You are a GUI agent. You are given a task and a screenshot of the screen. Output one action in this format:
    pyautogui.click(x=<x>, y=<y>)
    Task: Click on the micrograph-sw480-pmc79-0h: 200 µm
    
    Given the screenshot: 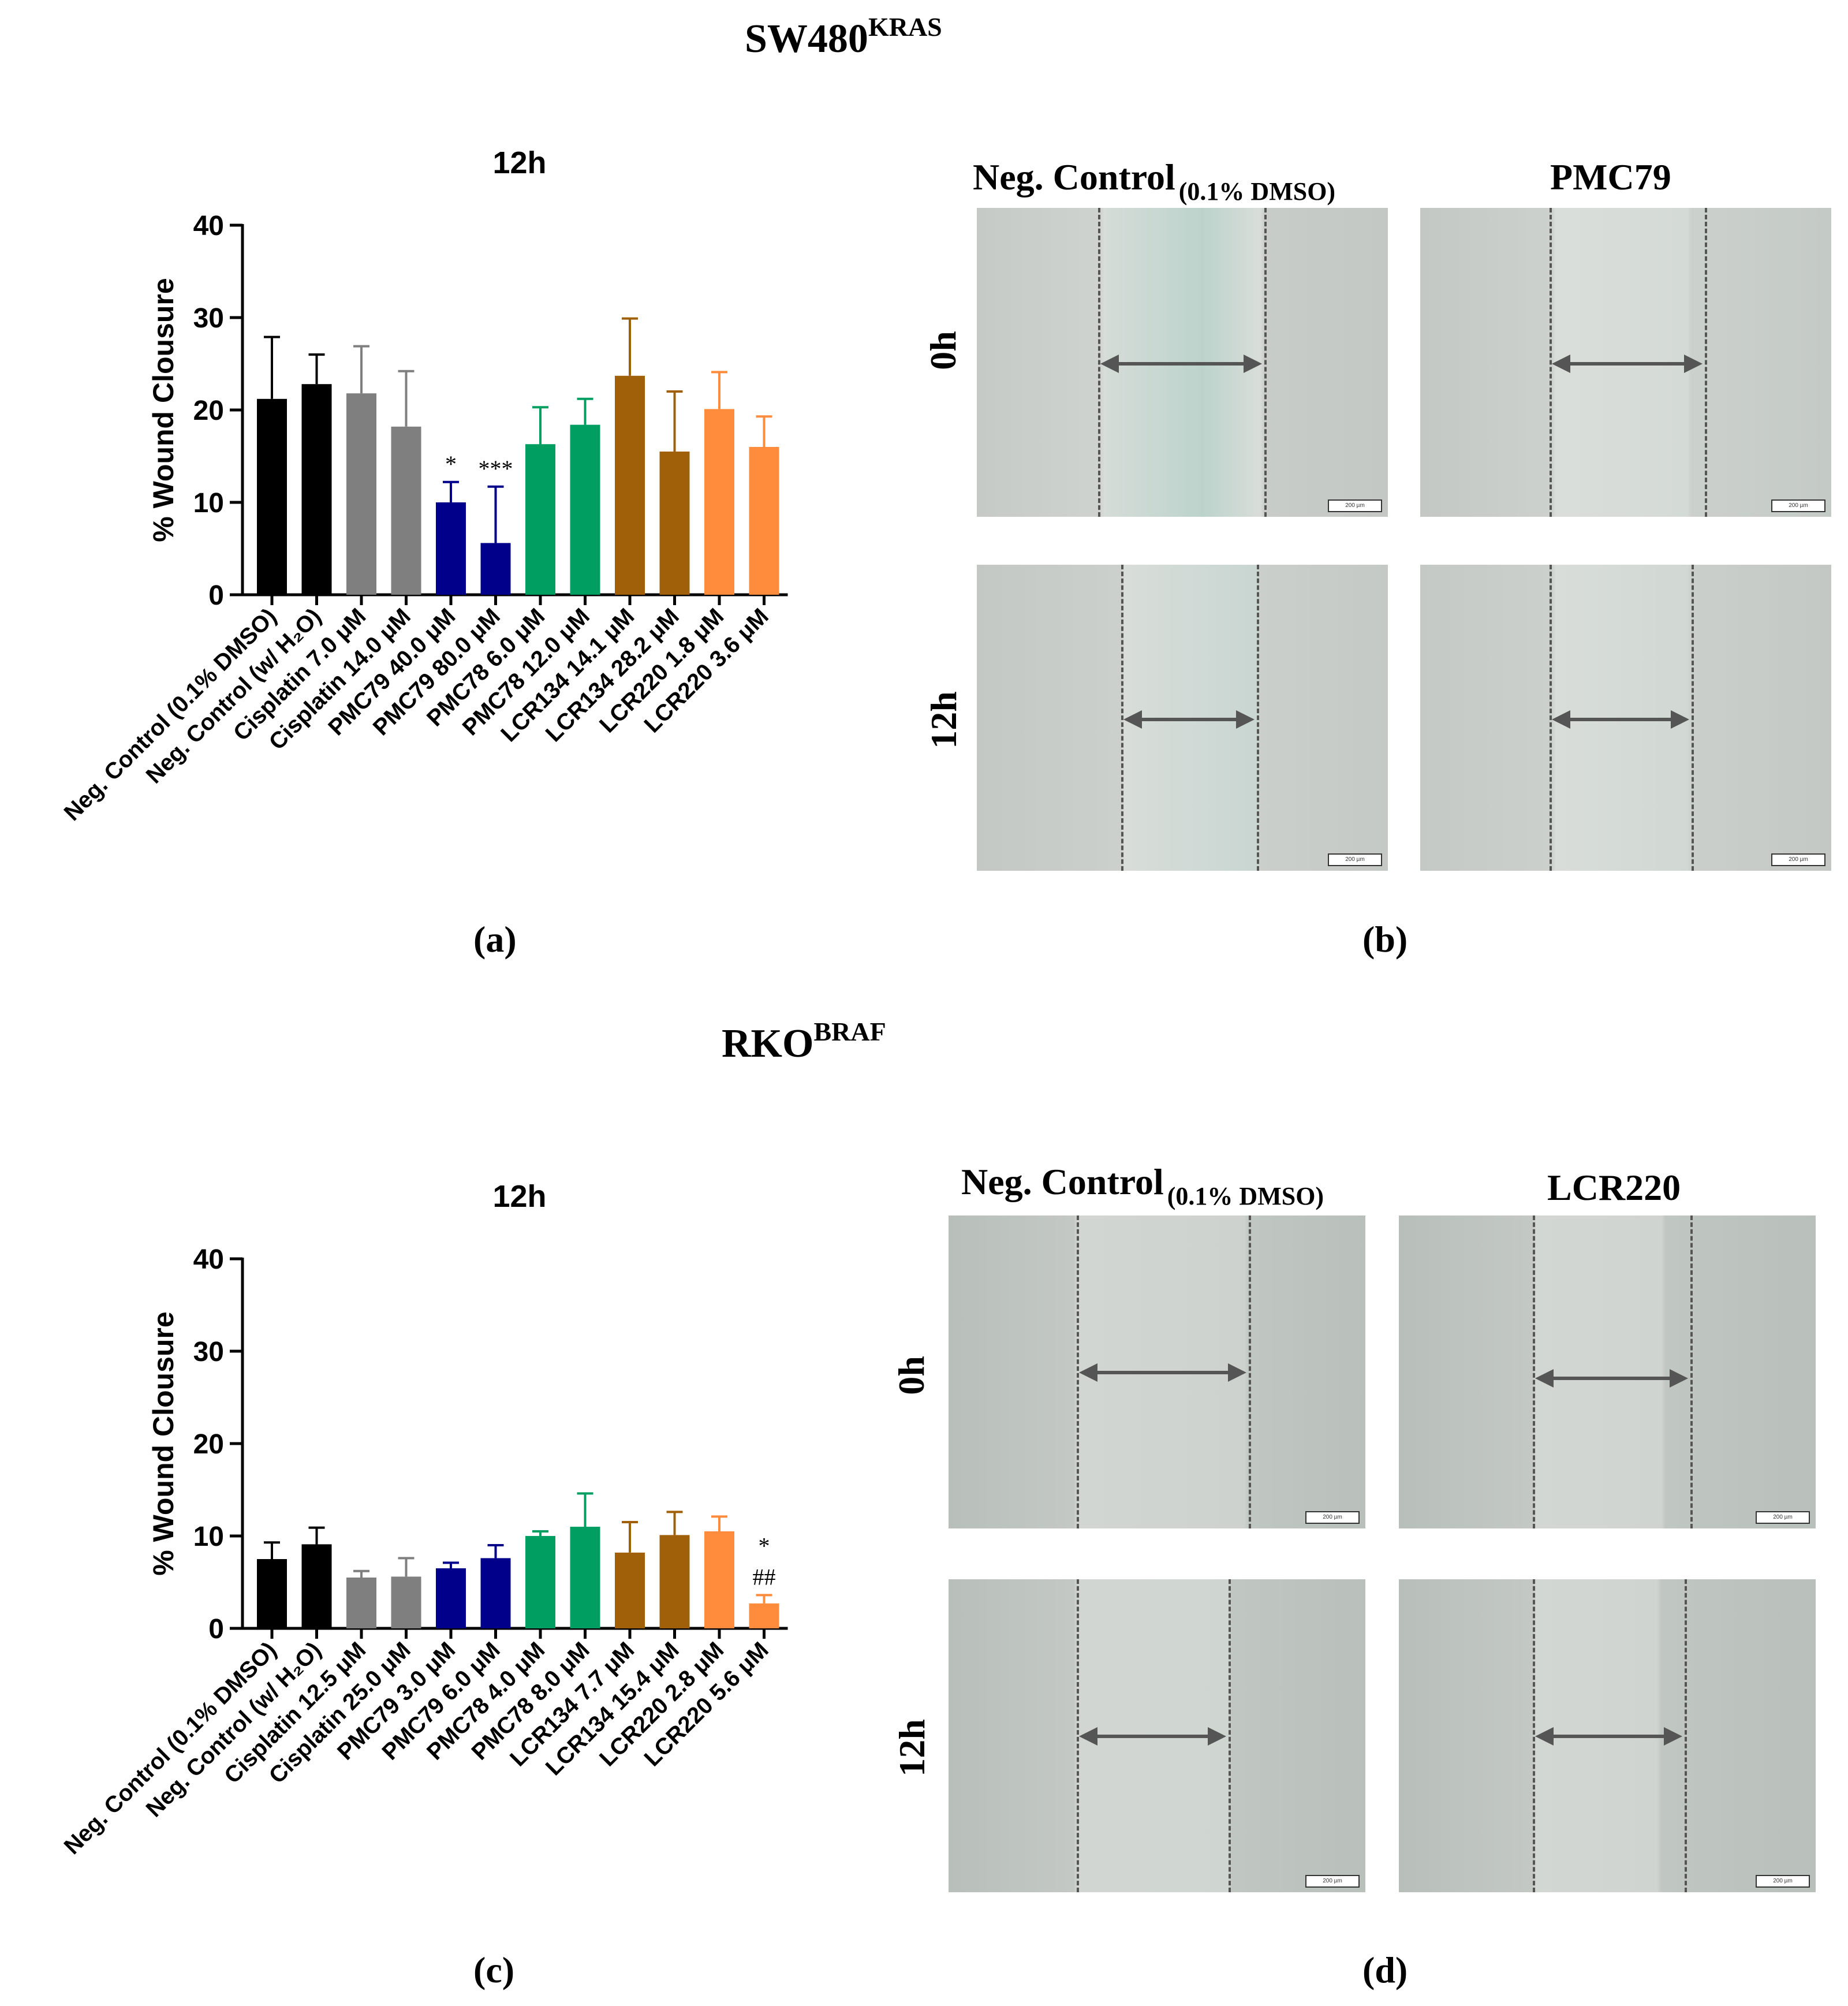 What is the action you would take?
    pyautogui.click(x=1625, y=362)
    